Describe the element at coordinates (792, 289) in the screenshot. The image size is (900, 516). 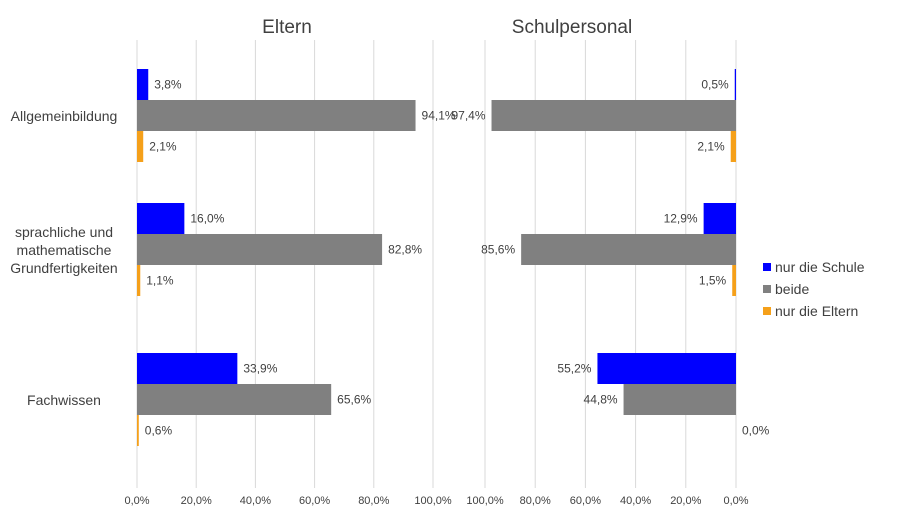
I see `legend-label: beide` at that location.